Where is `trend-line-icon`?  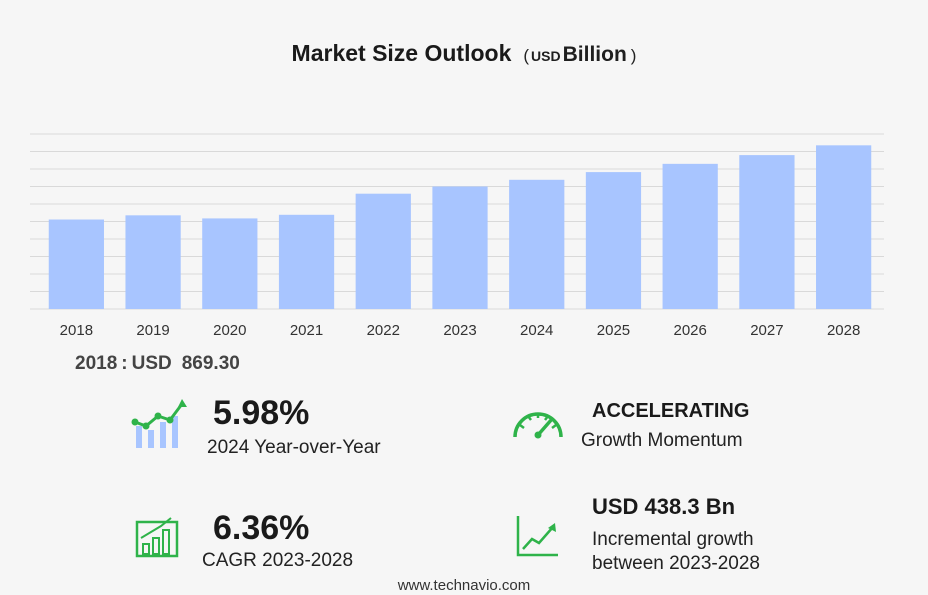
trend-line-icon is located at coordinates (537, 536).